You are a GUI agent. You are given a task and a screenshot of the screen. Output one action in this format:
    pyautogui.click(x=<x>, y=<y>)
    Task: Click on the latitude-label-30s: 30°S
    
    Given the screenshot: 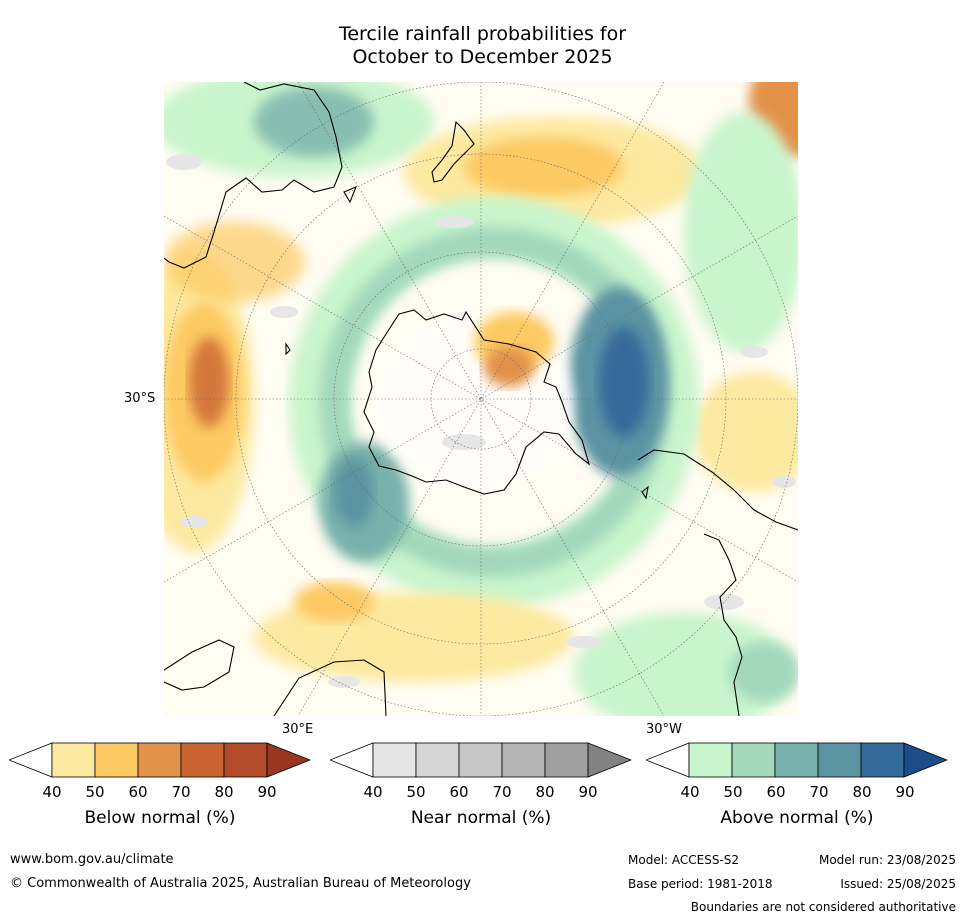 What is the action you would take?
    pyautogui.click(x=140, y=398)
    